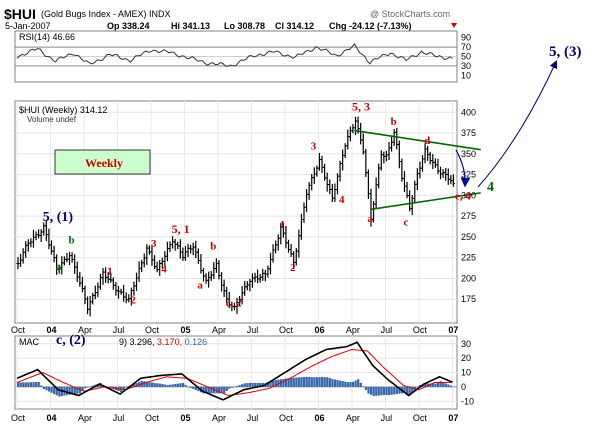 This screenshot has height=427, width=591. What do you see at coordinates (163, 342) in the screenshot?
I see `svg-text:9) 3.296, 3.170, 0: 9) 3.296, 3.170, 0.126` at bounding box center [163, 342].